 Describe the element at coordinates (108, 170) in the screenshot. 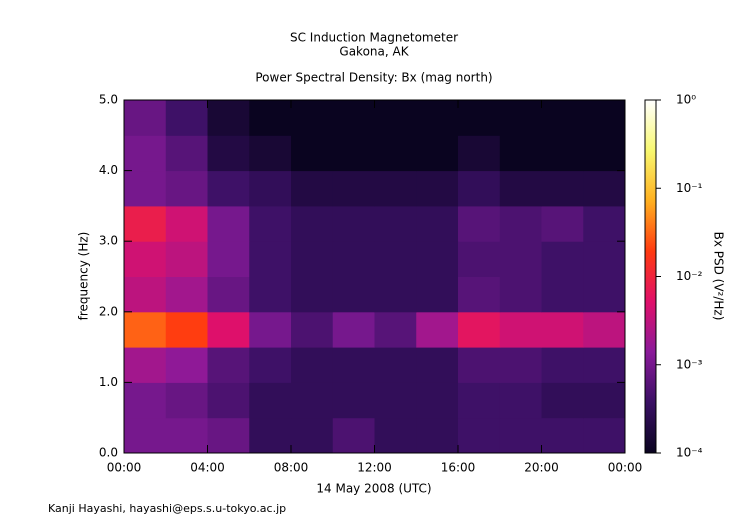

I see `y-tick-label: 4.0` at that location.